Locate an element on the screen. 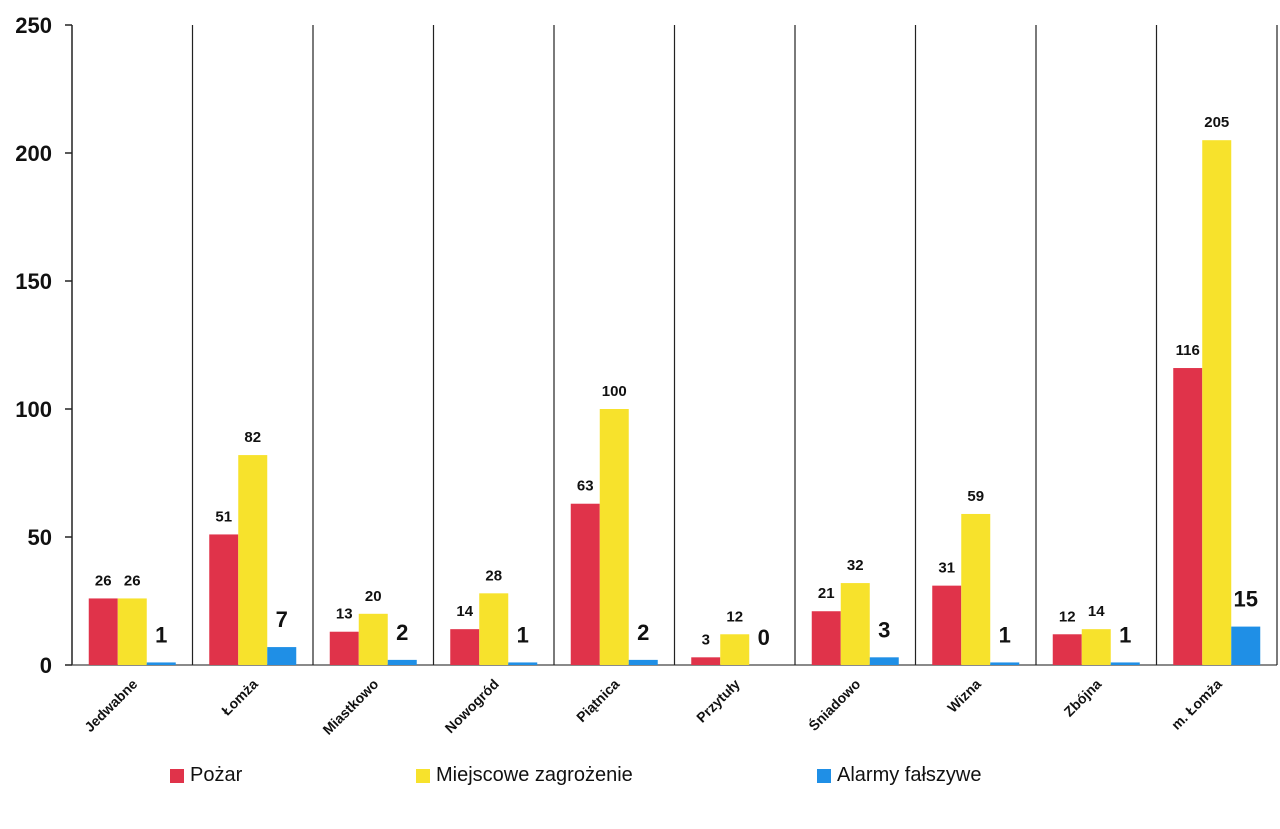  category-label: Wizna is located at coordinates (964, 696).